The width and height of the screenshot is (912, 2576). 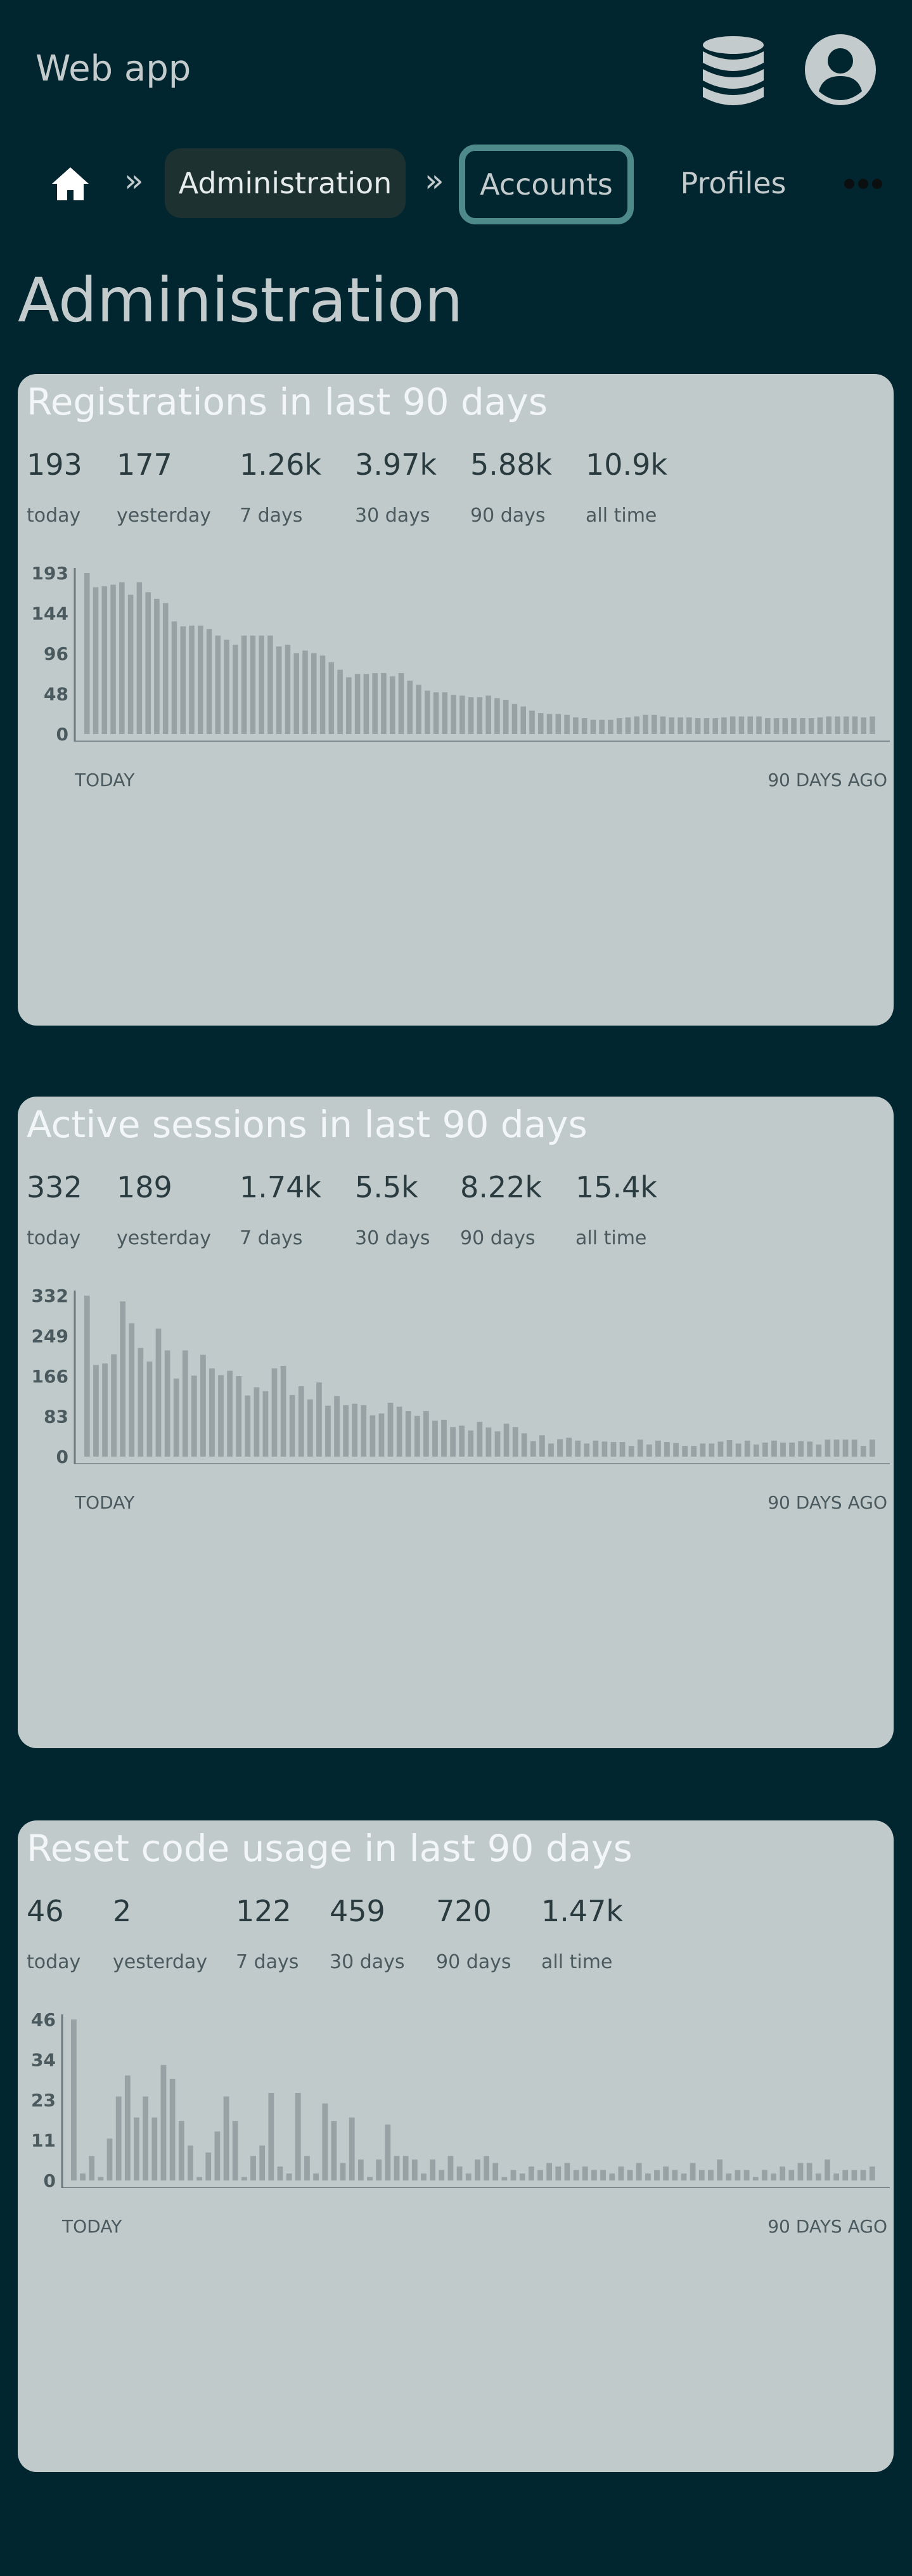 I want to click on breadcrumb-item-accounts: Accounts, so click(x=546, y=184).